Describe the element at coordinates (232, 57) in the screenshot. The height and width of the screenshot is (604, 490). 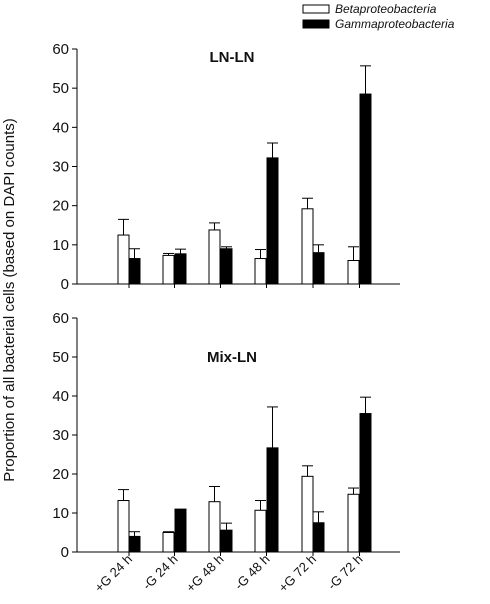
I see `panel-title-ln-ln: LN-LN` at that location.